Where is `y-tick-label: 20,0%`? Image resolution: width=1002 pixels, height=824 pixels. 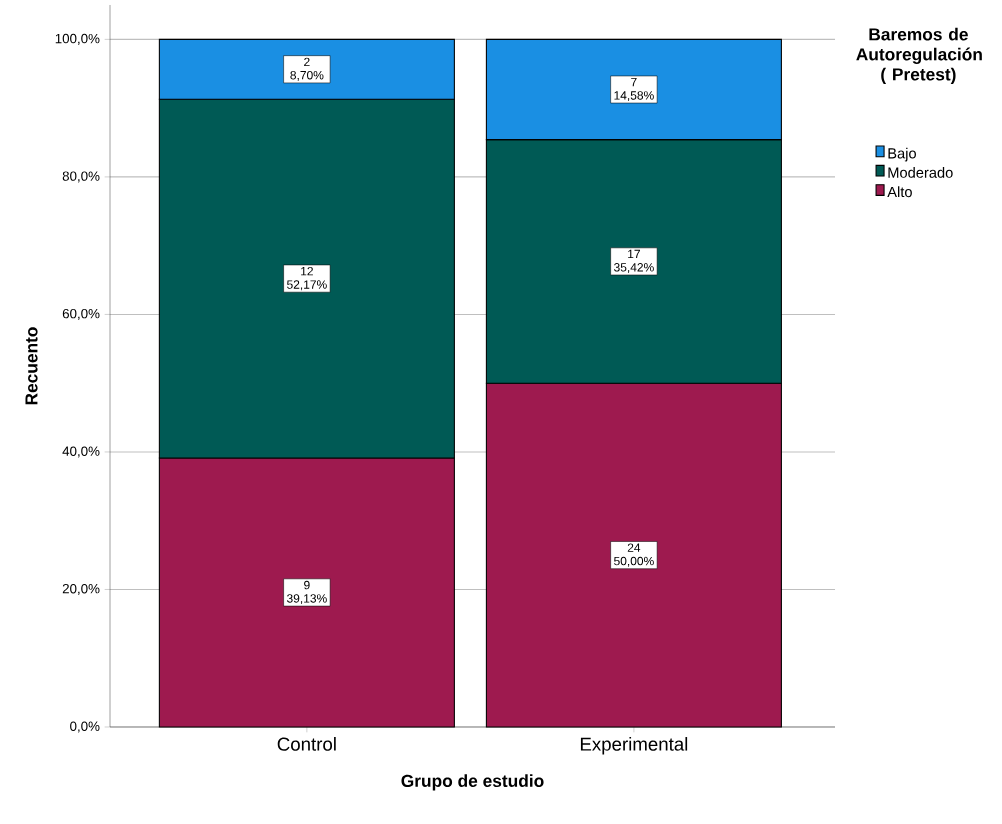
y-tick-label: 20,0% is located at coordinates (81, 589).